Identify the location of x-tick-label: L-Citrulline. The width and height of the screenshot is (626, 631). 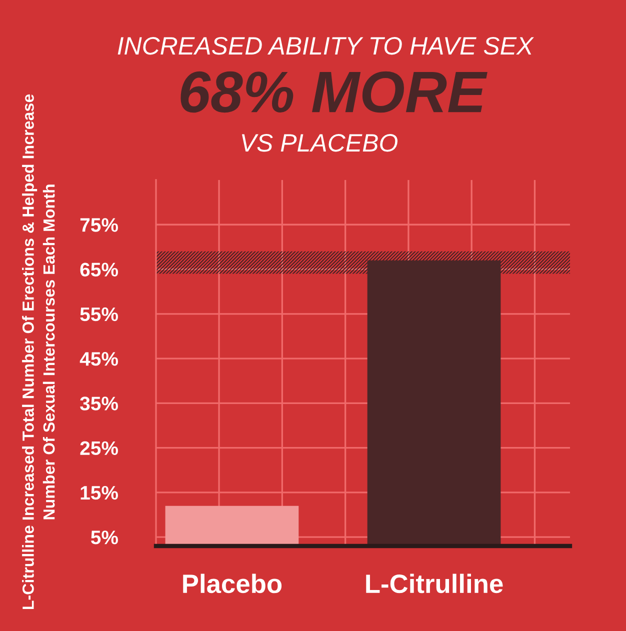
(434, 584).